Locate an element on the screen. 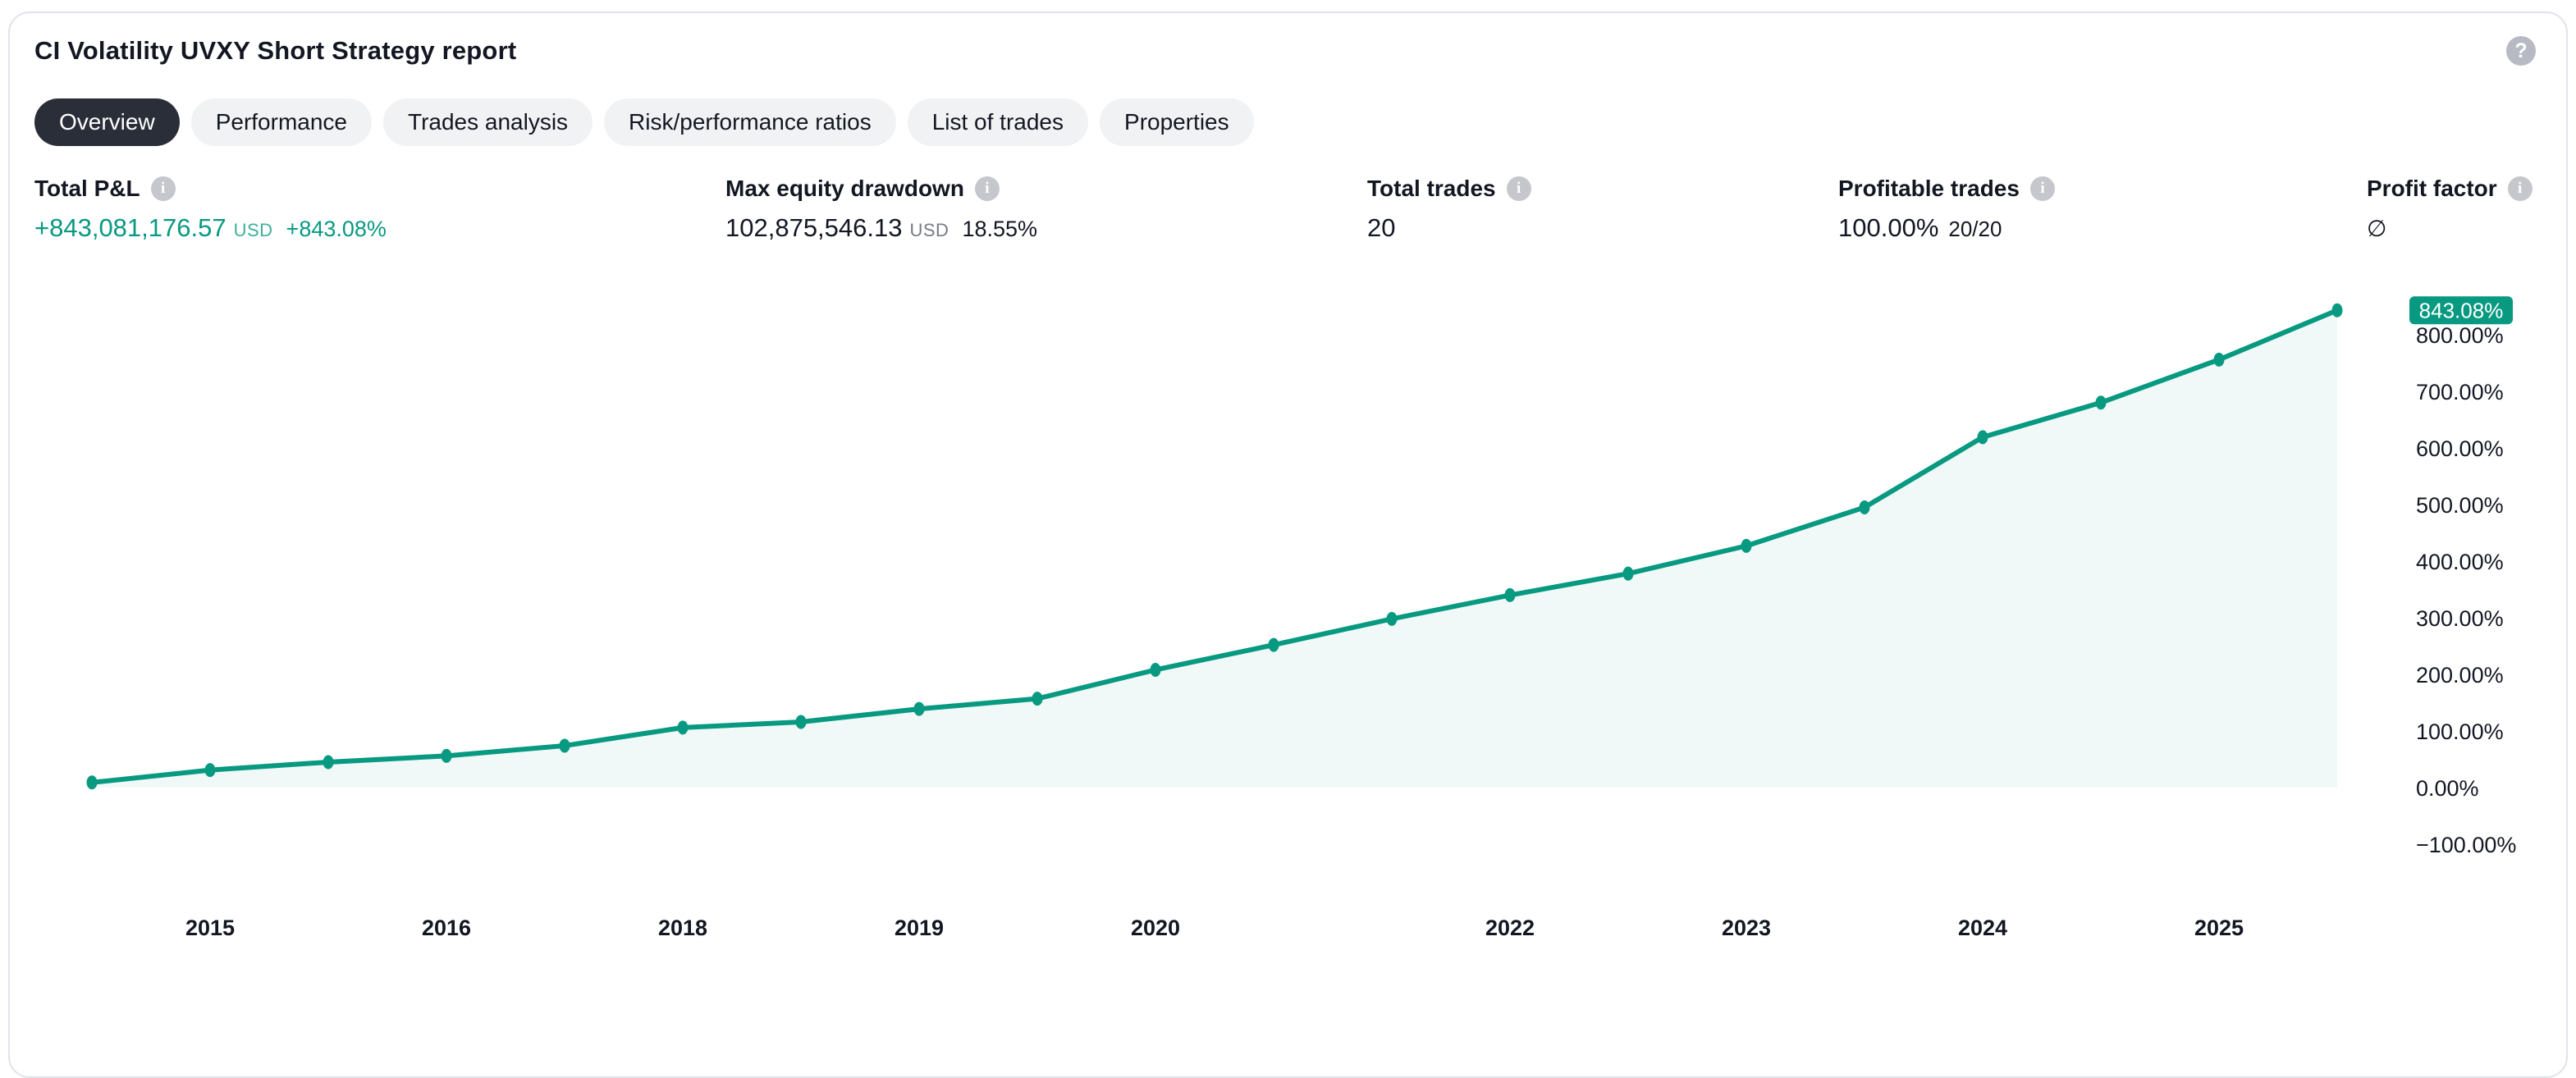 Image resolution: width=2576 pixels, height=1078 pixels. tab-performance: Performance is located at coordinates (281, 122).